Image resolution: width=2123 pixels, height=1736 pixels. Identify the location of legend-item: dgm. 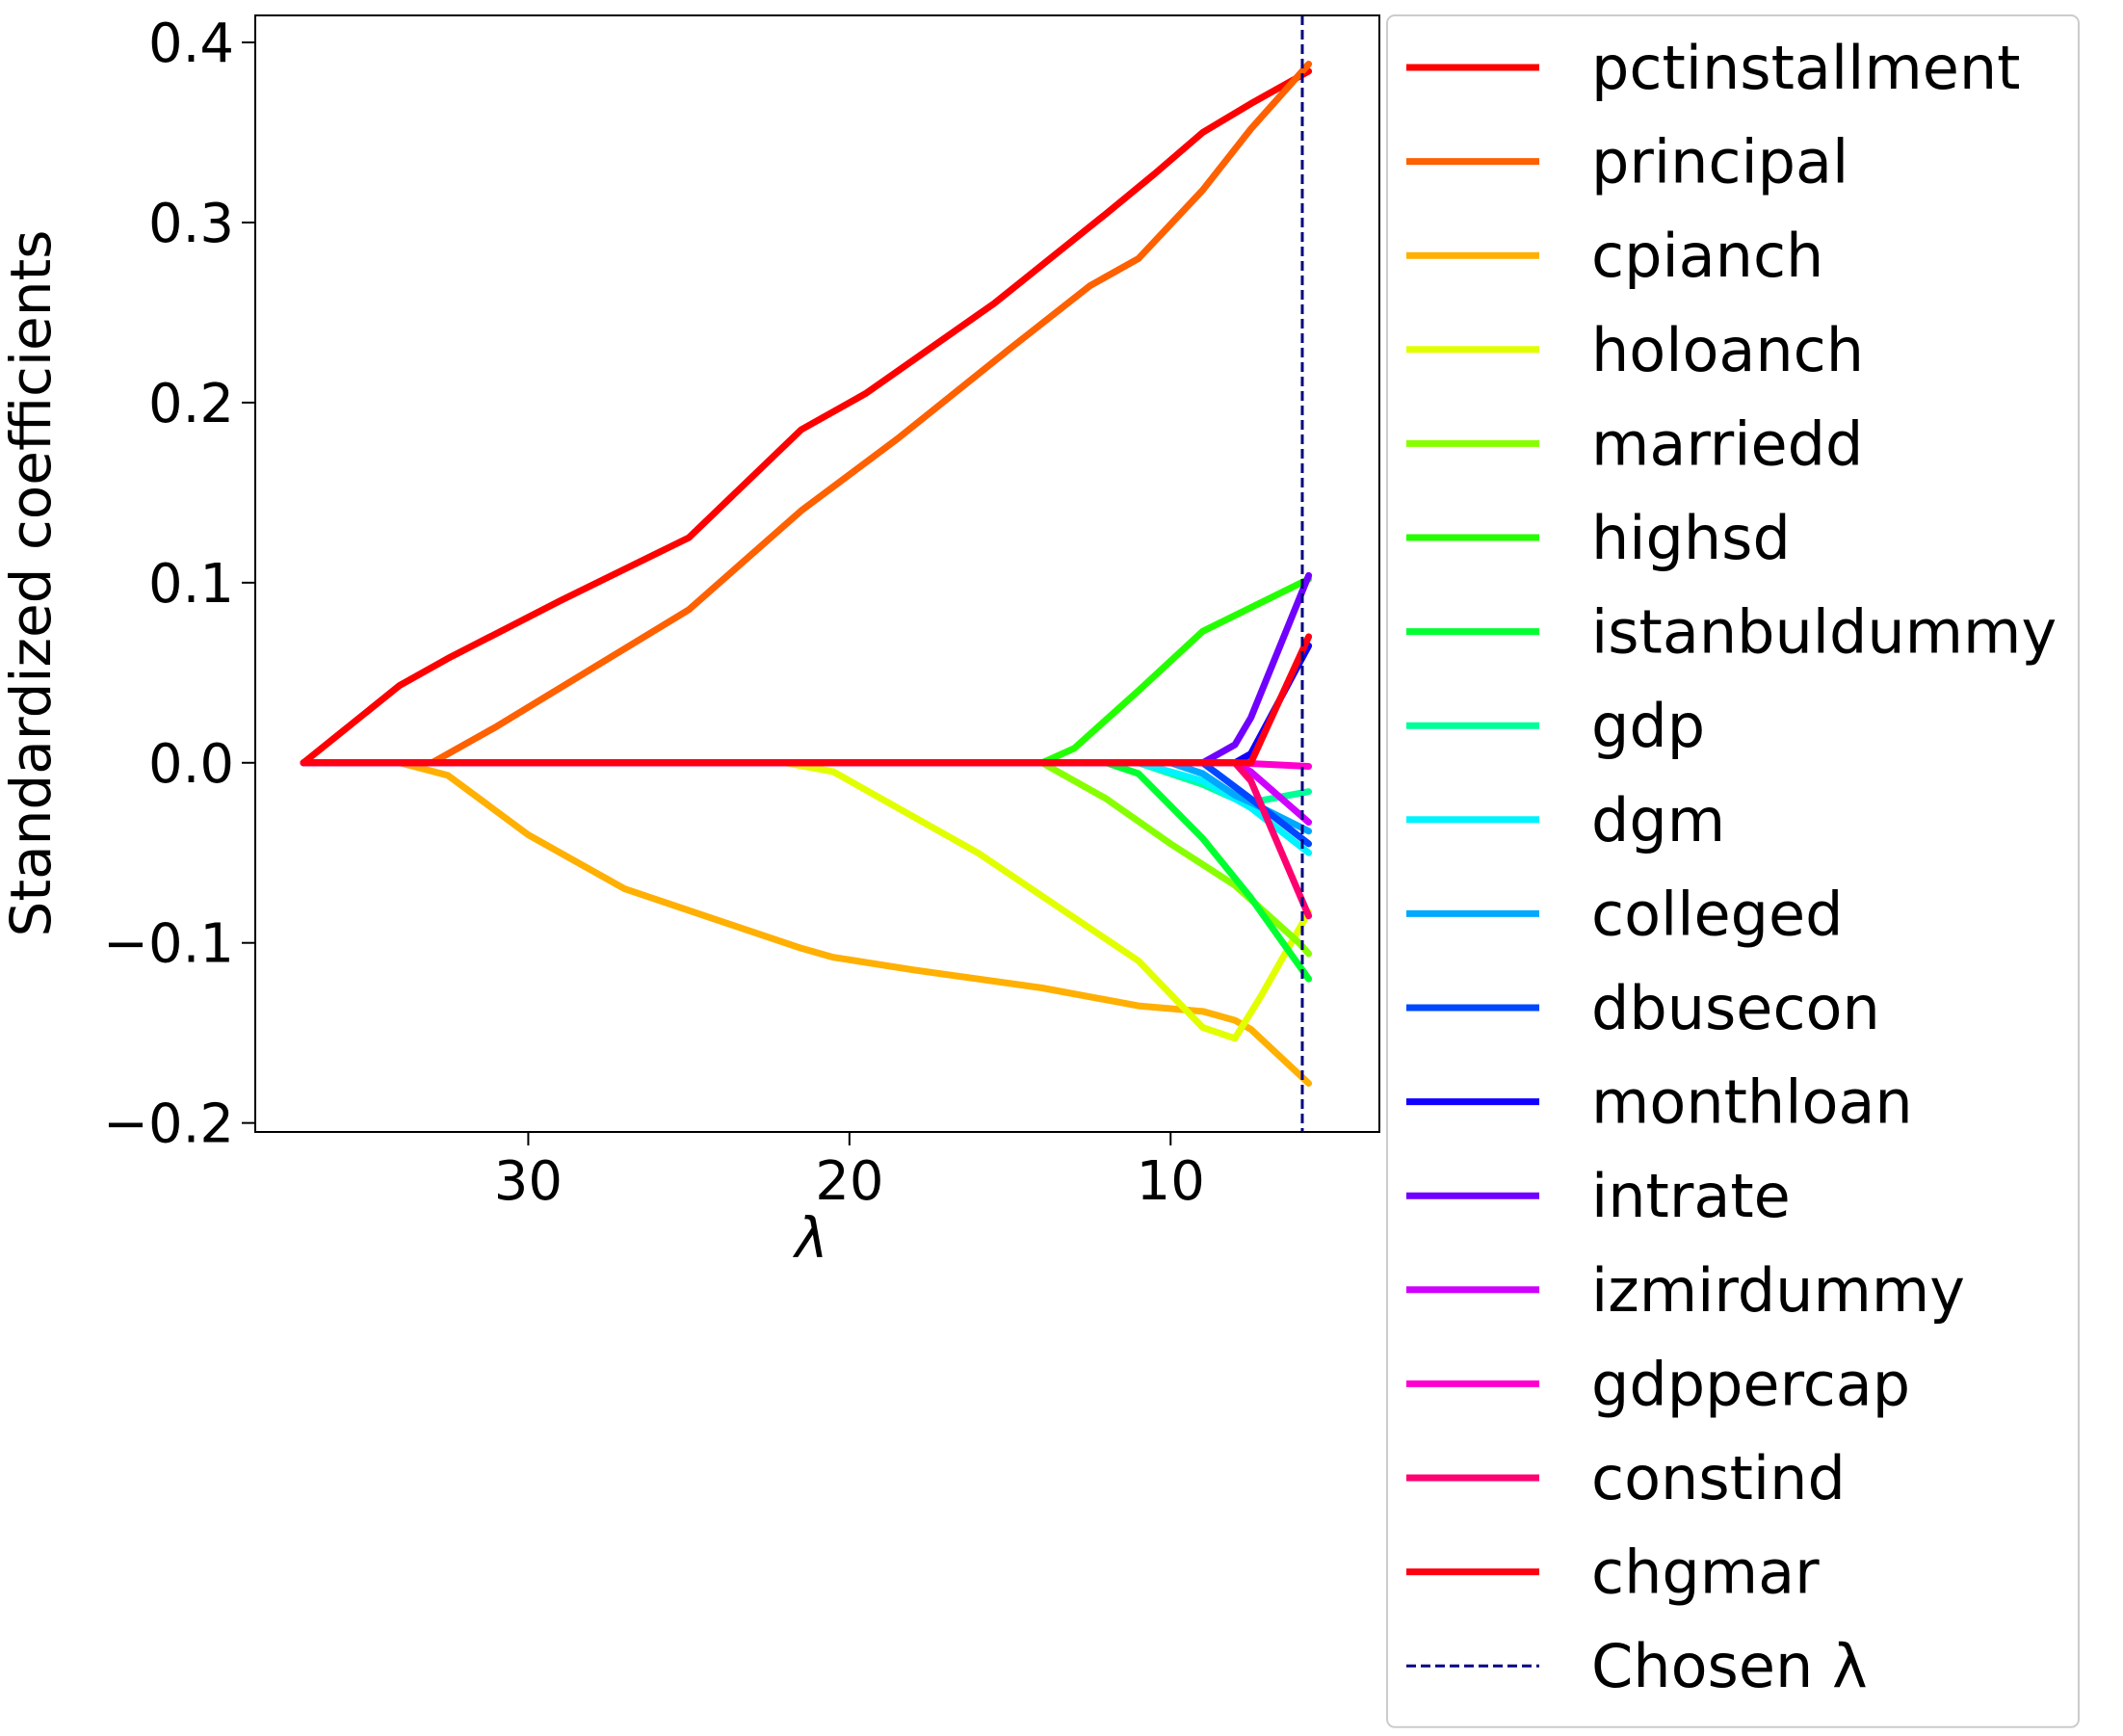
(1565, 820).